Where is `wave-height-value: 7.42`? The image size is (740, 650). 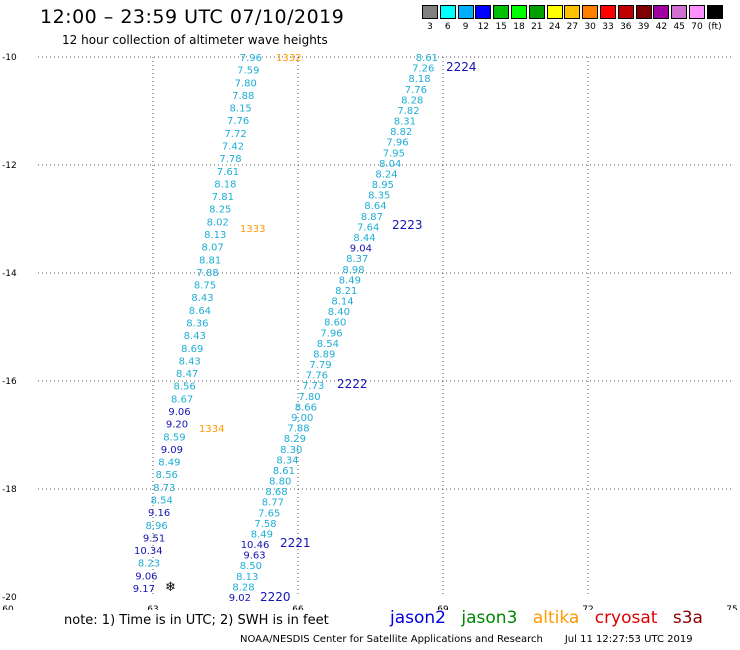
wave-height-value: 7.42 is located at coordinates (233, 147).